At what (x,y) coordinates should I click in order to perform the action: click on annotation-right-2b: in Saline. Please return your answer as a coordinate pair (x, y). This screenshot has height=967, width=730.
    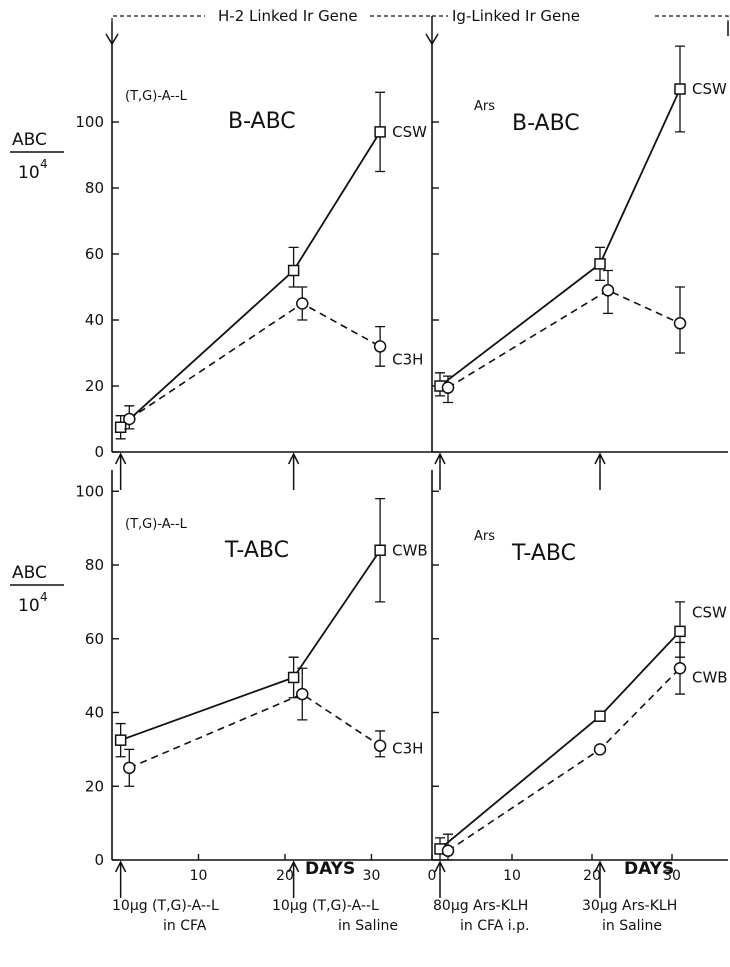
    Looking at the image, I should click on (632, 926).